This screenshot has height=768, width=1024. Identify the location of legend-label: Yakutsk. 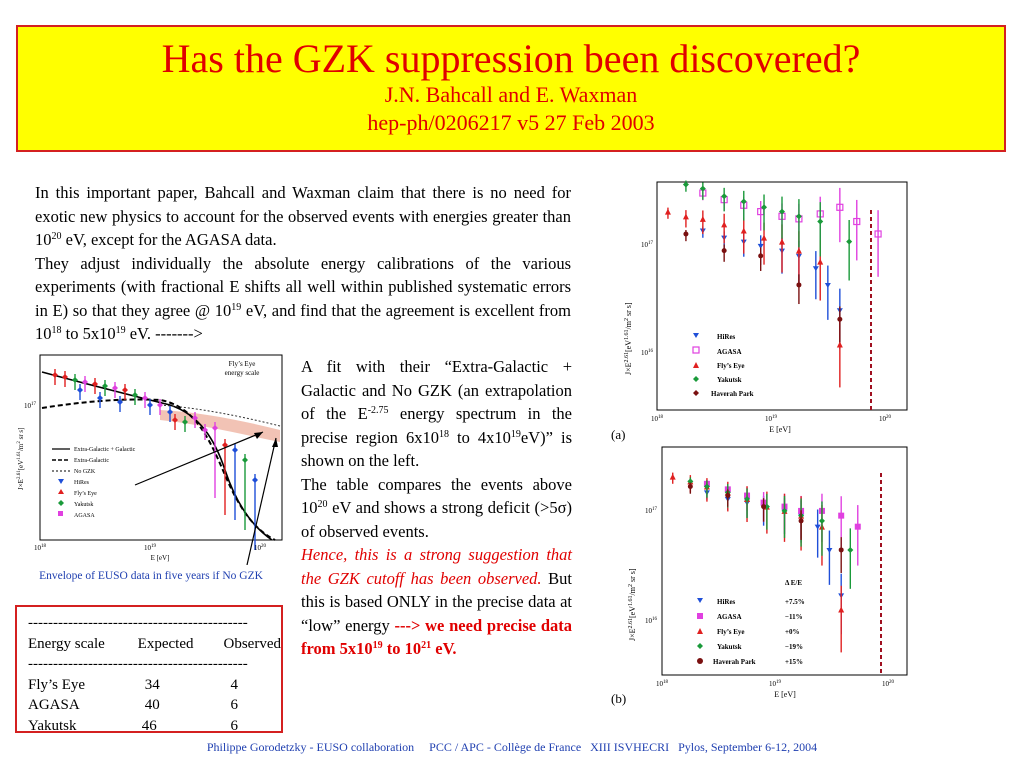
(83, 505).